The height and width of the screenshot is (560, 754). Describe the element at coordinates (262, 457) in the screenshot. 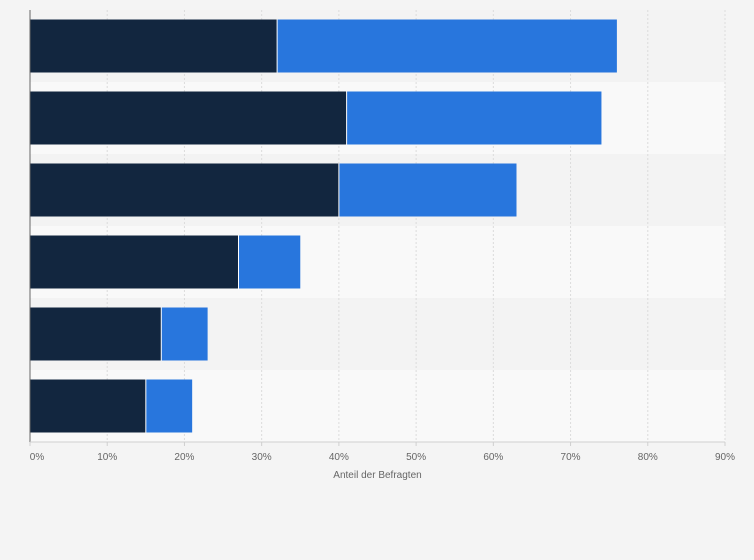

I see `x-tick-label: 30%` at that location.